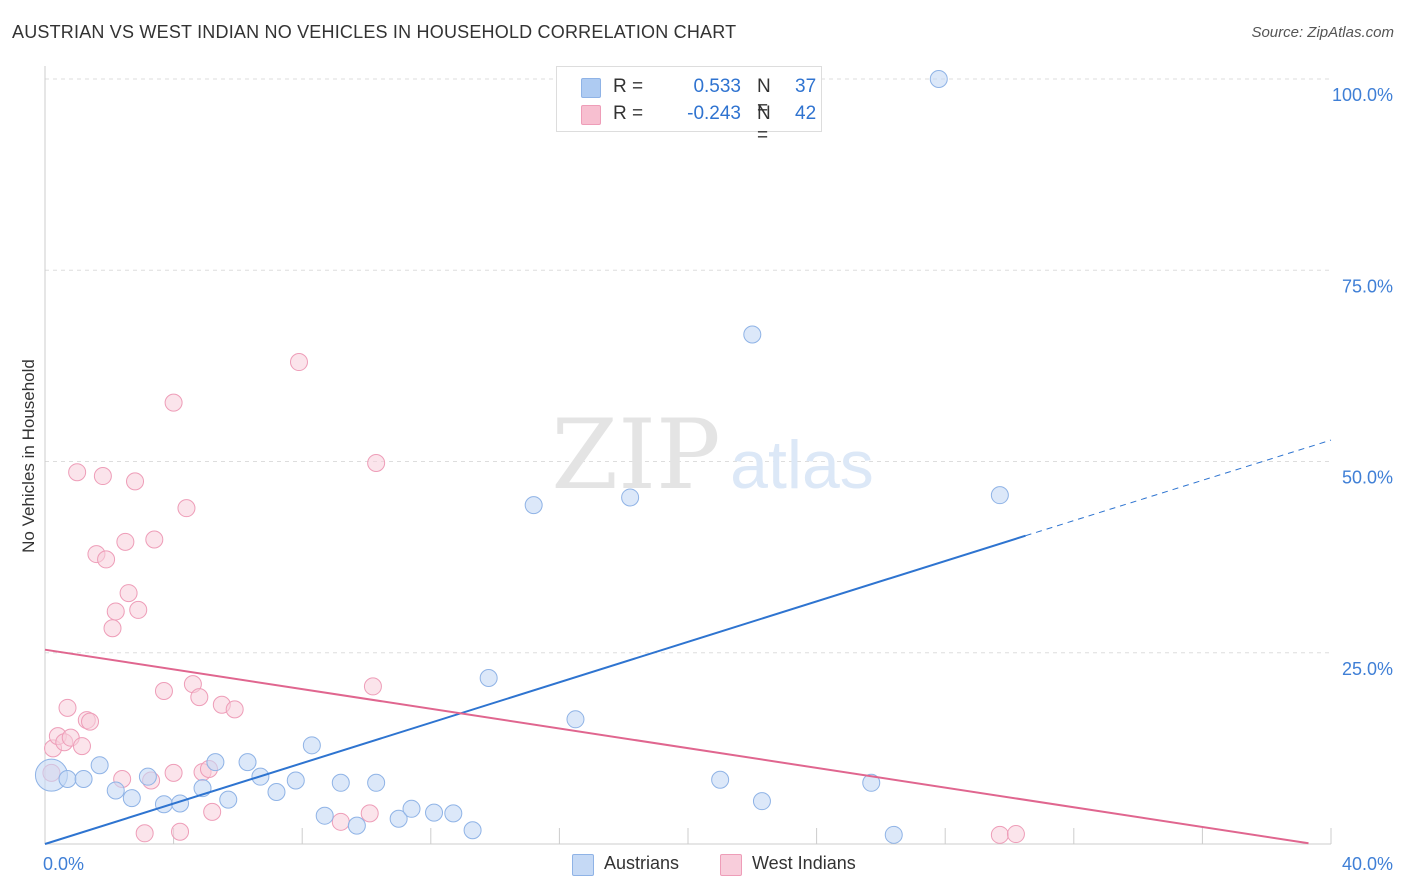 Image resolution: width=1406 pixels, height=892 pixels. I want to click on r-value: 0.533, so click(717, 86).